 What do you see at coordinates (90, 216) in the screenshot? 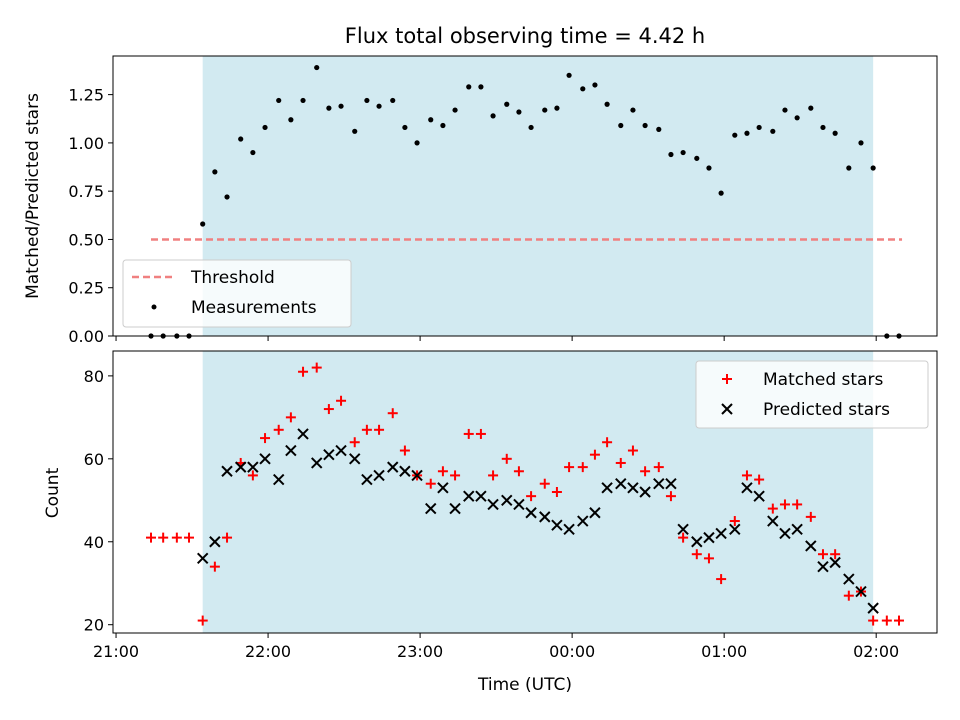
I see `top-y-ticks: 0.00 0.25 0.50 0.75 1.00 1.25` at bounding box center [90, 216].